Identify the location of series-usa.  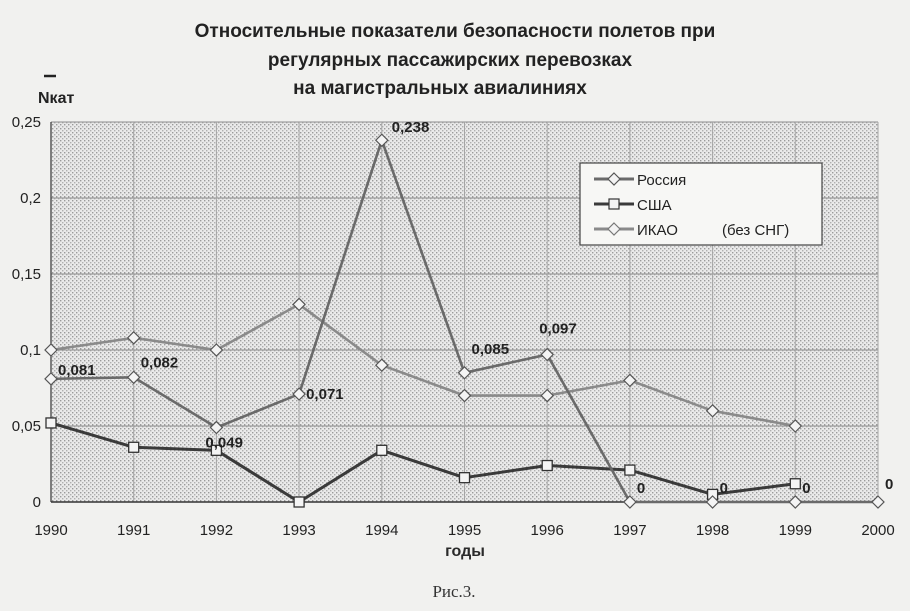
(423, 462).